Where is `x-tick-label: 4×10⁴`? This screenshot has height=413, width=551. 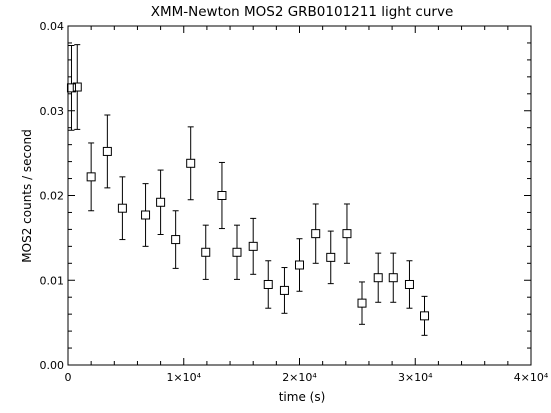 x-tick-label: 4×10⁴ is located at coordinates (531, 377).